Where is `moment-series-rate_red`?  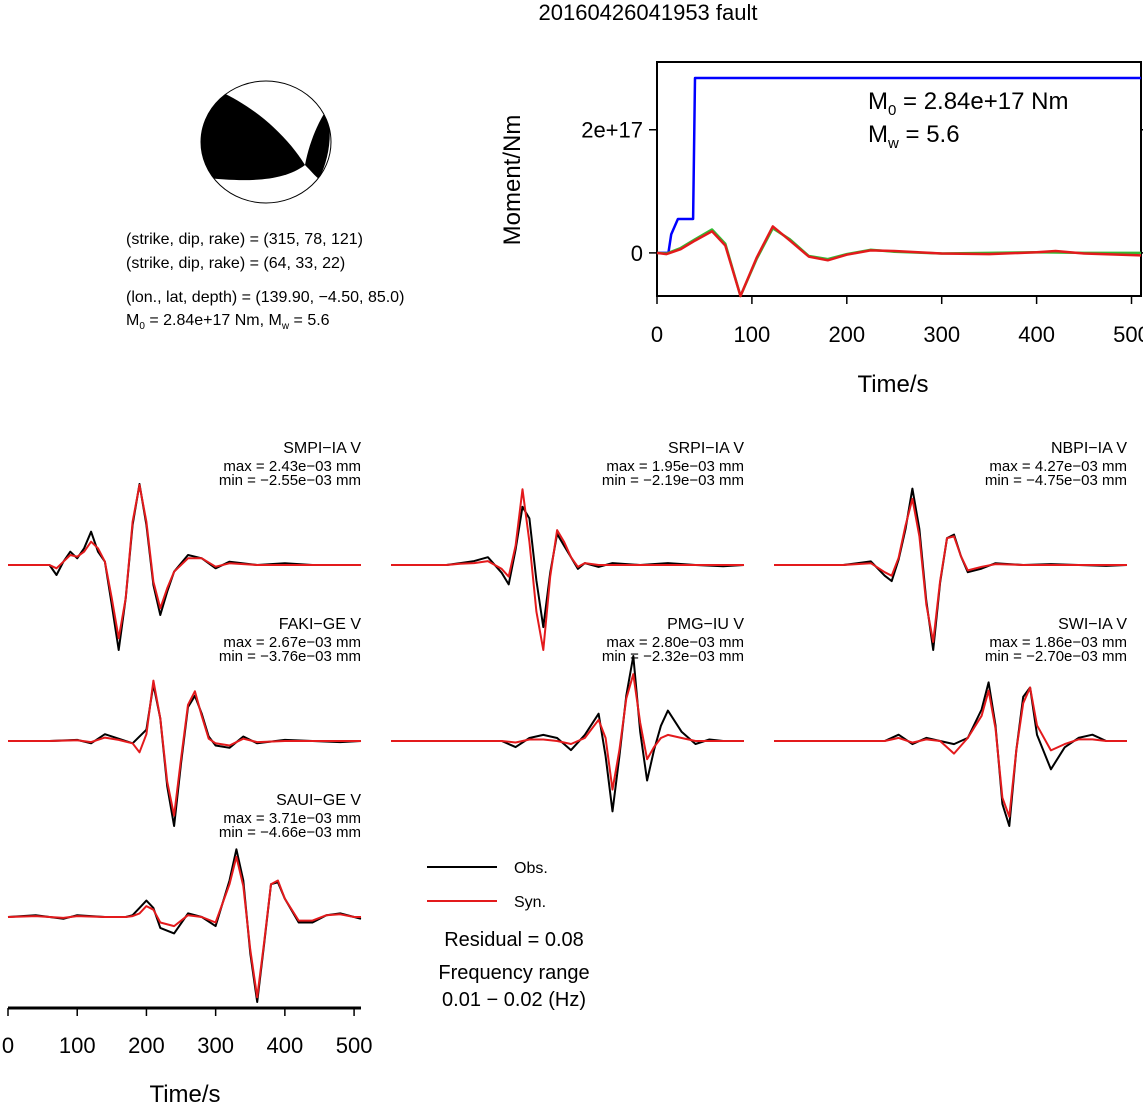
moment-series-rate_red is located at coordinates (899, 261).